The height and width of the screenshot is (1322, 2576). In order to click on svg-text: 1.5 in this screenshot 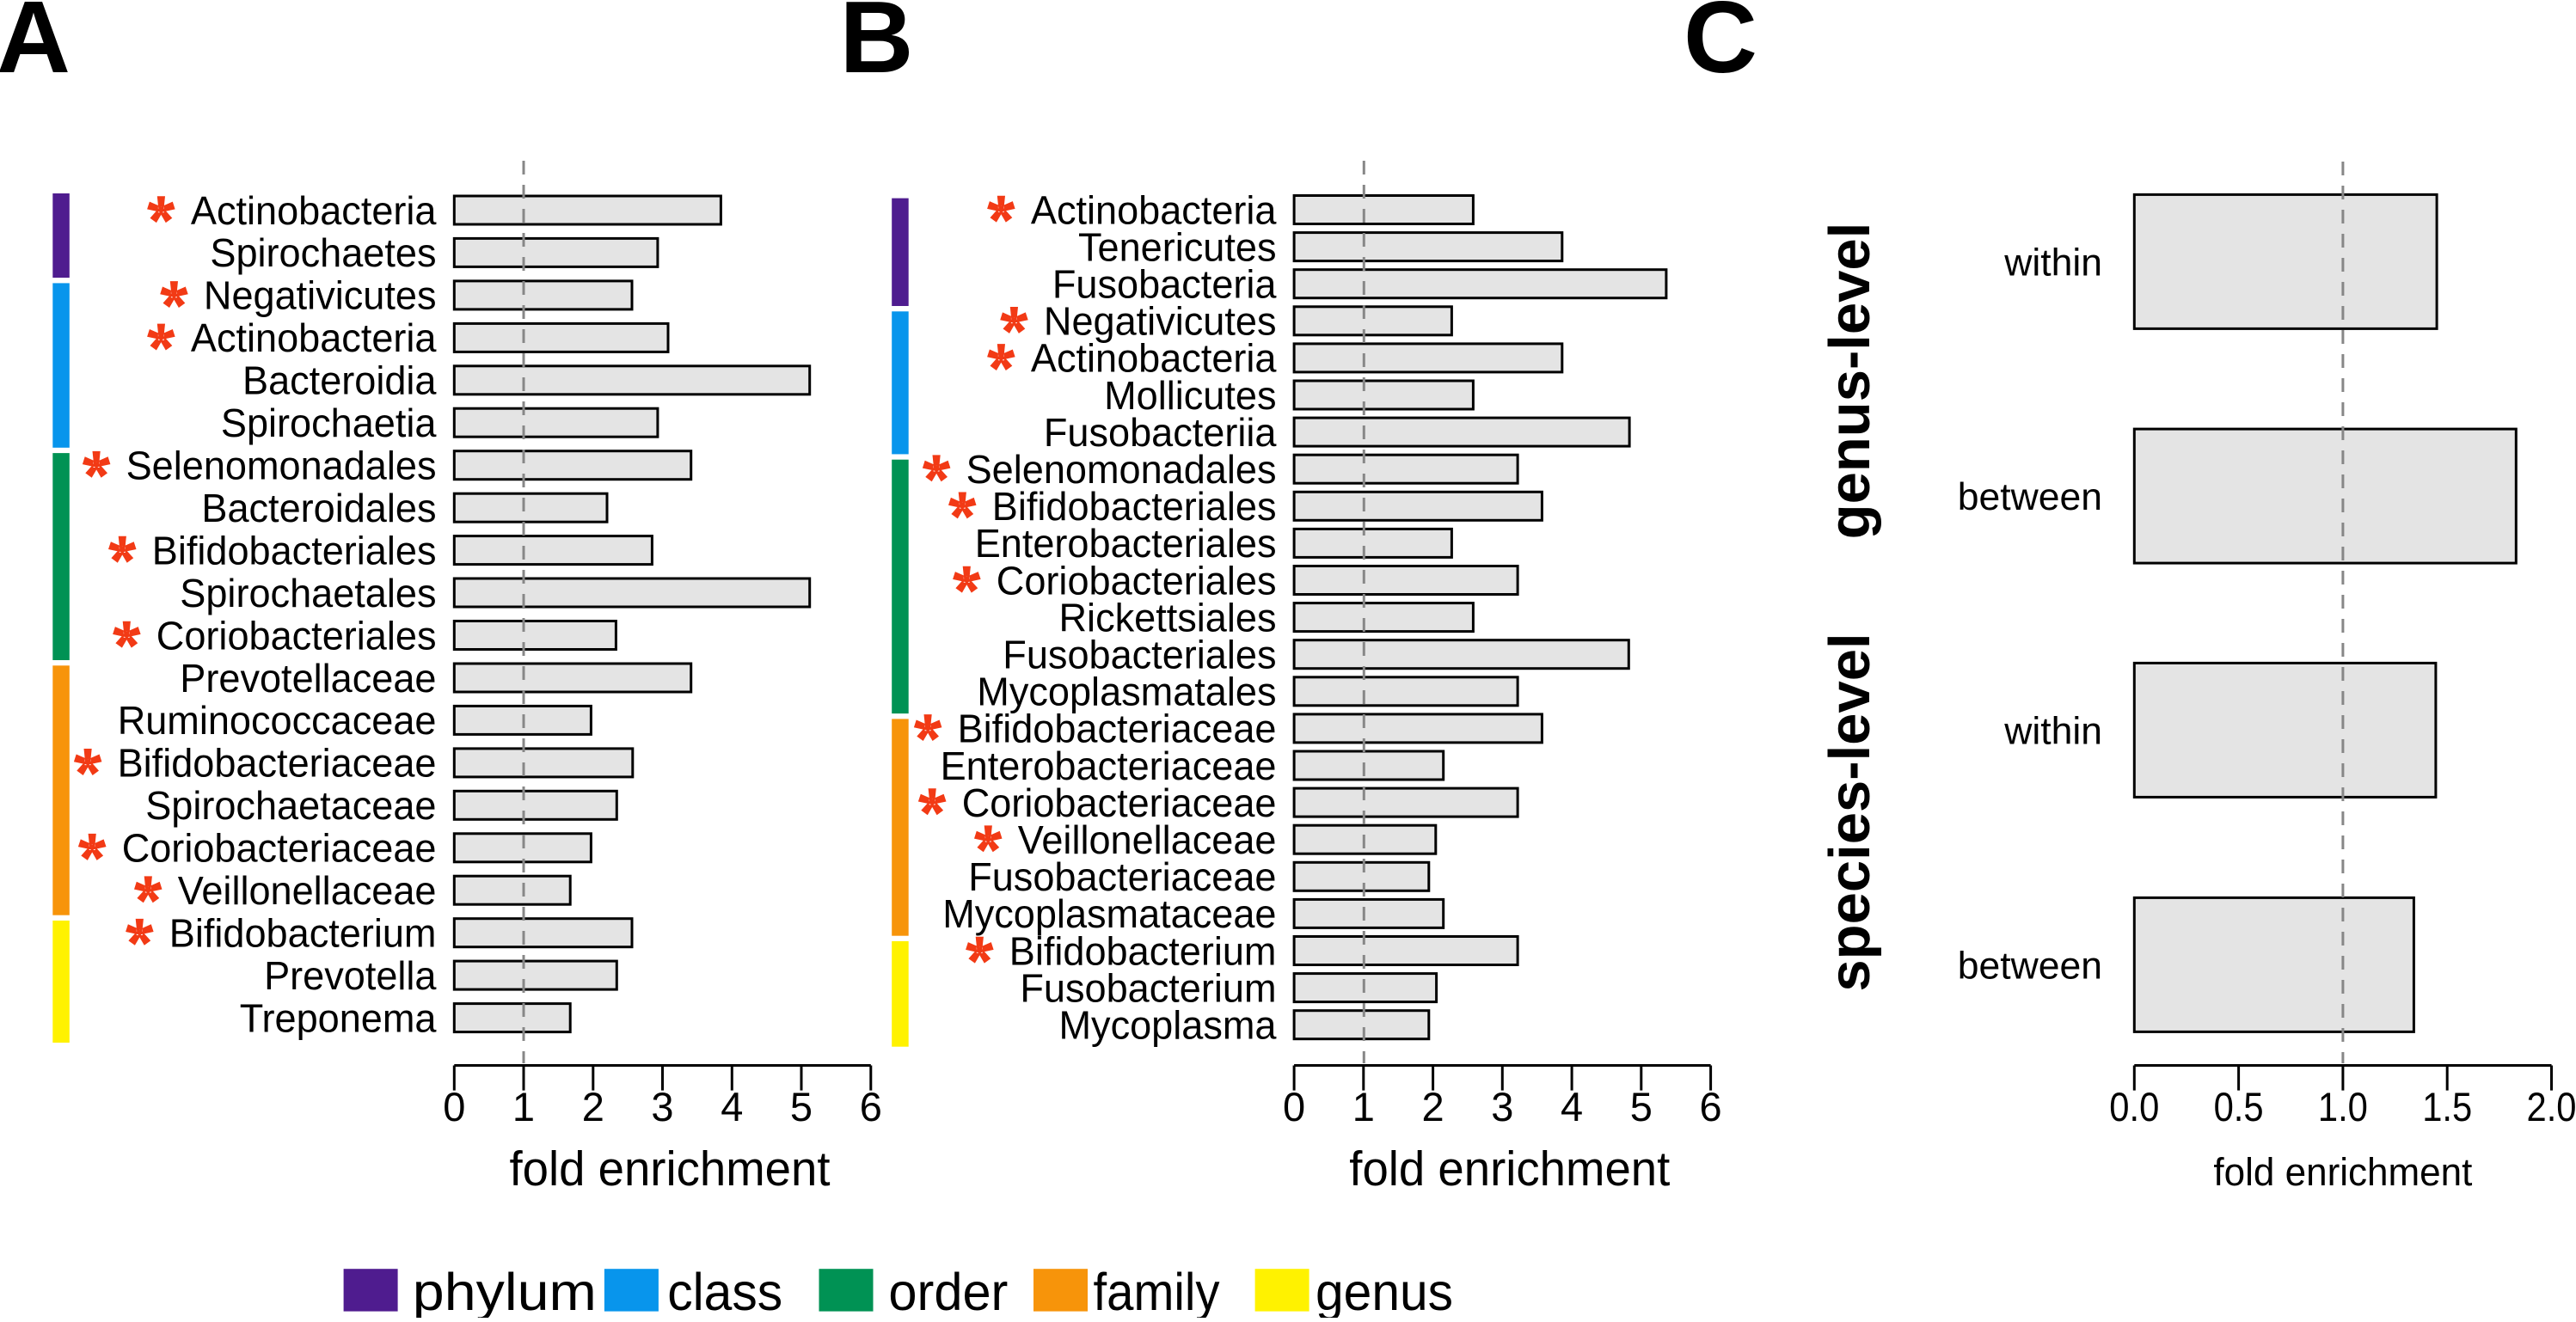, I will do `click(2447, 1106)`.